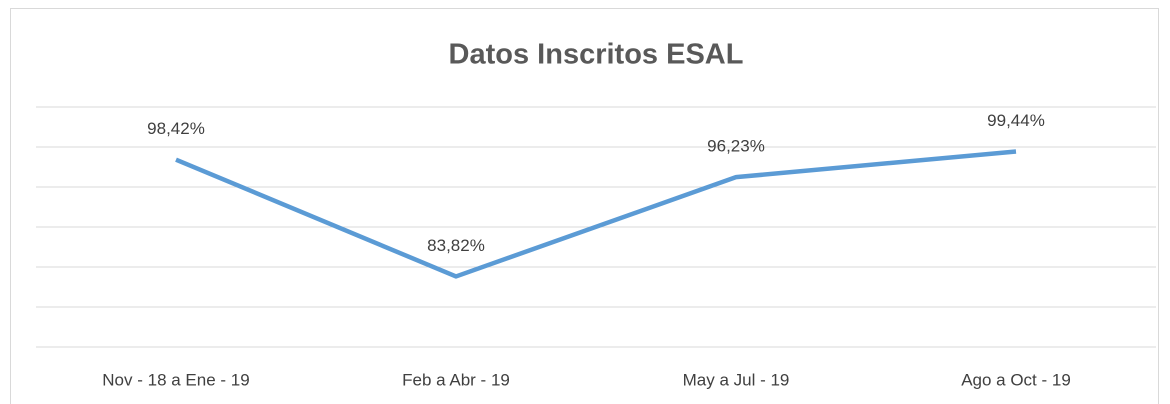  What do you see at coordinates (596, 55) in the screenshot?
I see `chart-title: Datos Inscritos ESAL` at bounding box center [596, 55].